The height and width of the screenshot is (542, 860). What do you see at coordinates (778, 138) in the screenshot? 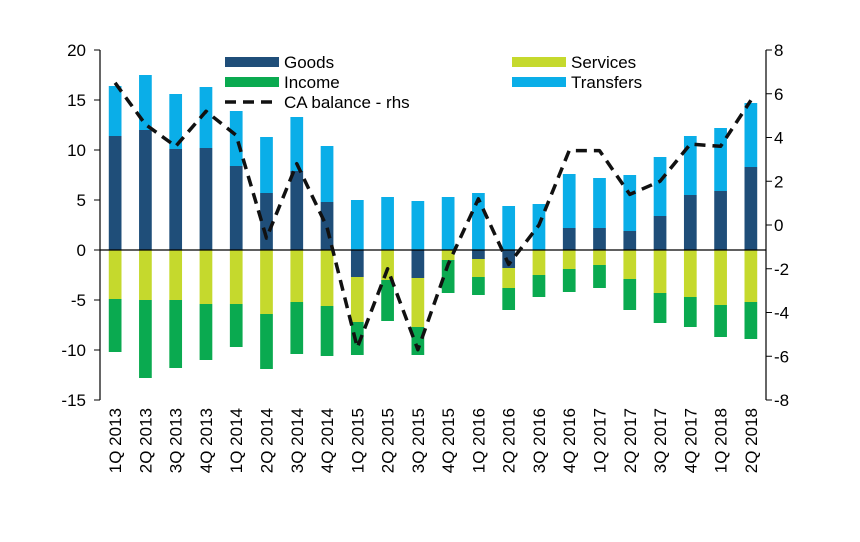
I see `right-tick-label: 4` at bounding box center [778, 138].